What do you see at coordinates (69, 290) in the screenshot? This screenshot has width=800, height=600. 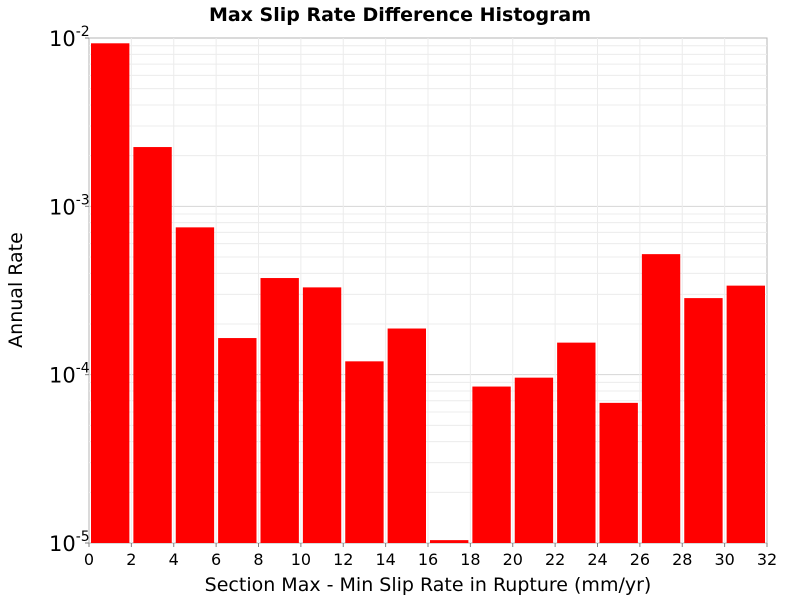 I see `y-axis-ticks: 10⁻⁵ 10⁻⁴ 10⁻³ 10⁻²` at bounding box center [69, 290].